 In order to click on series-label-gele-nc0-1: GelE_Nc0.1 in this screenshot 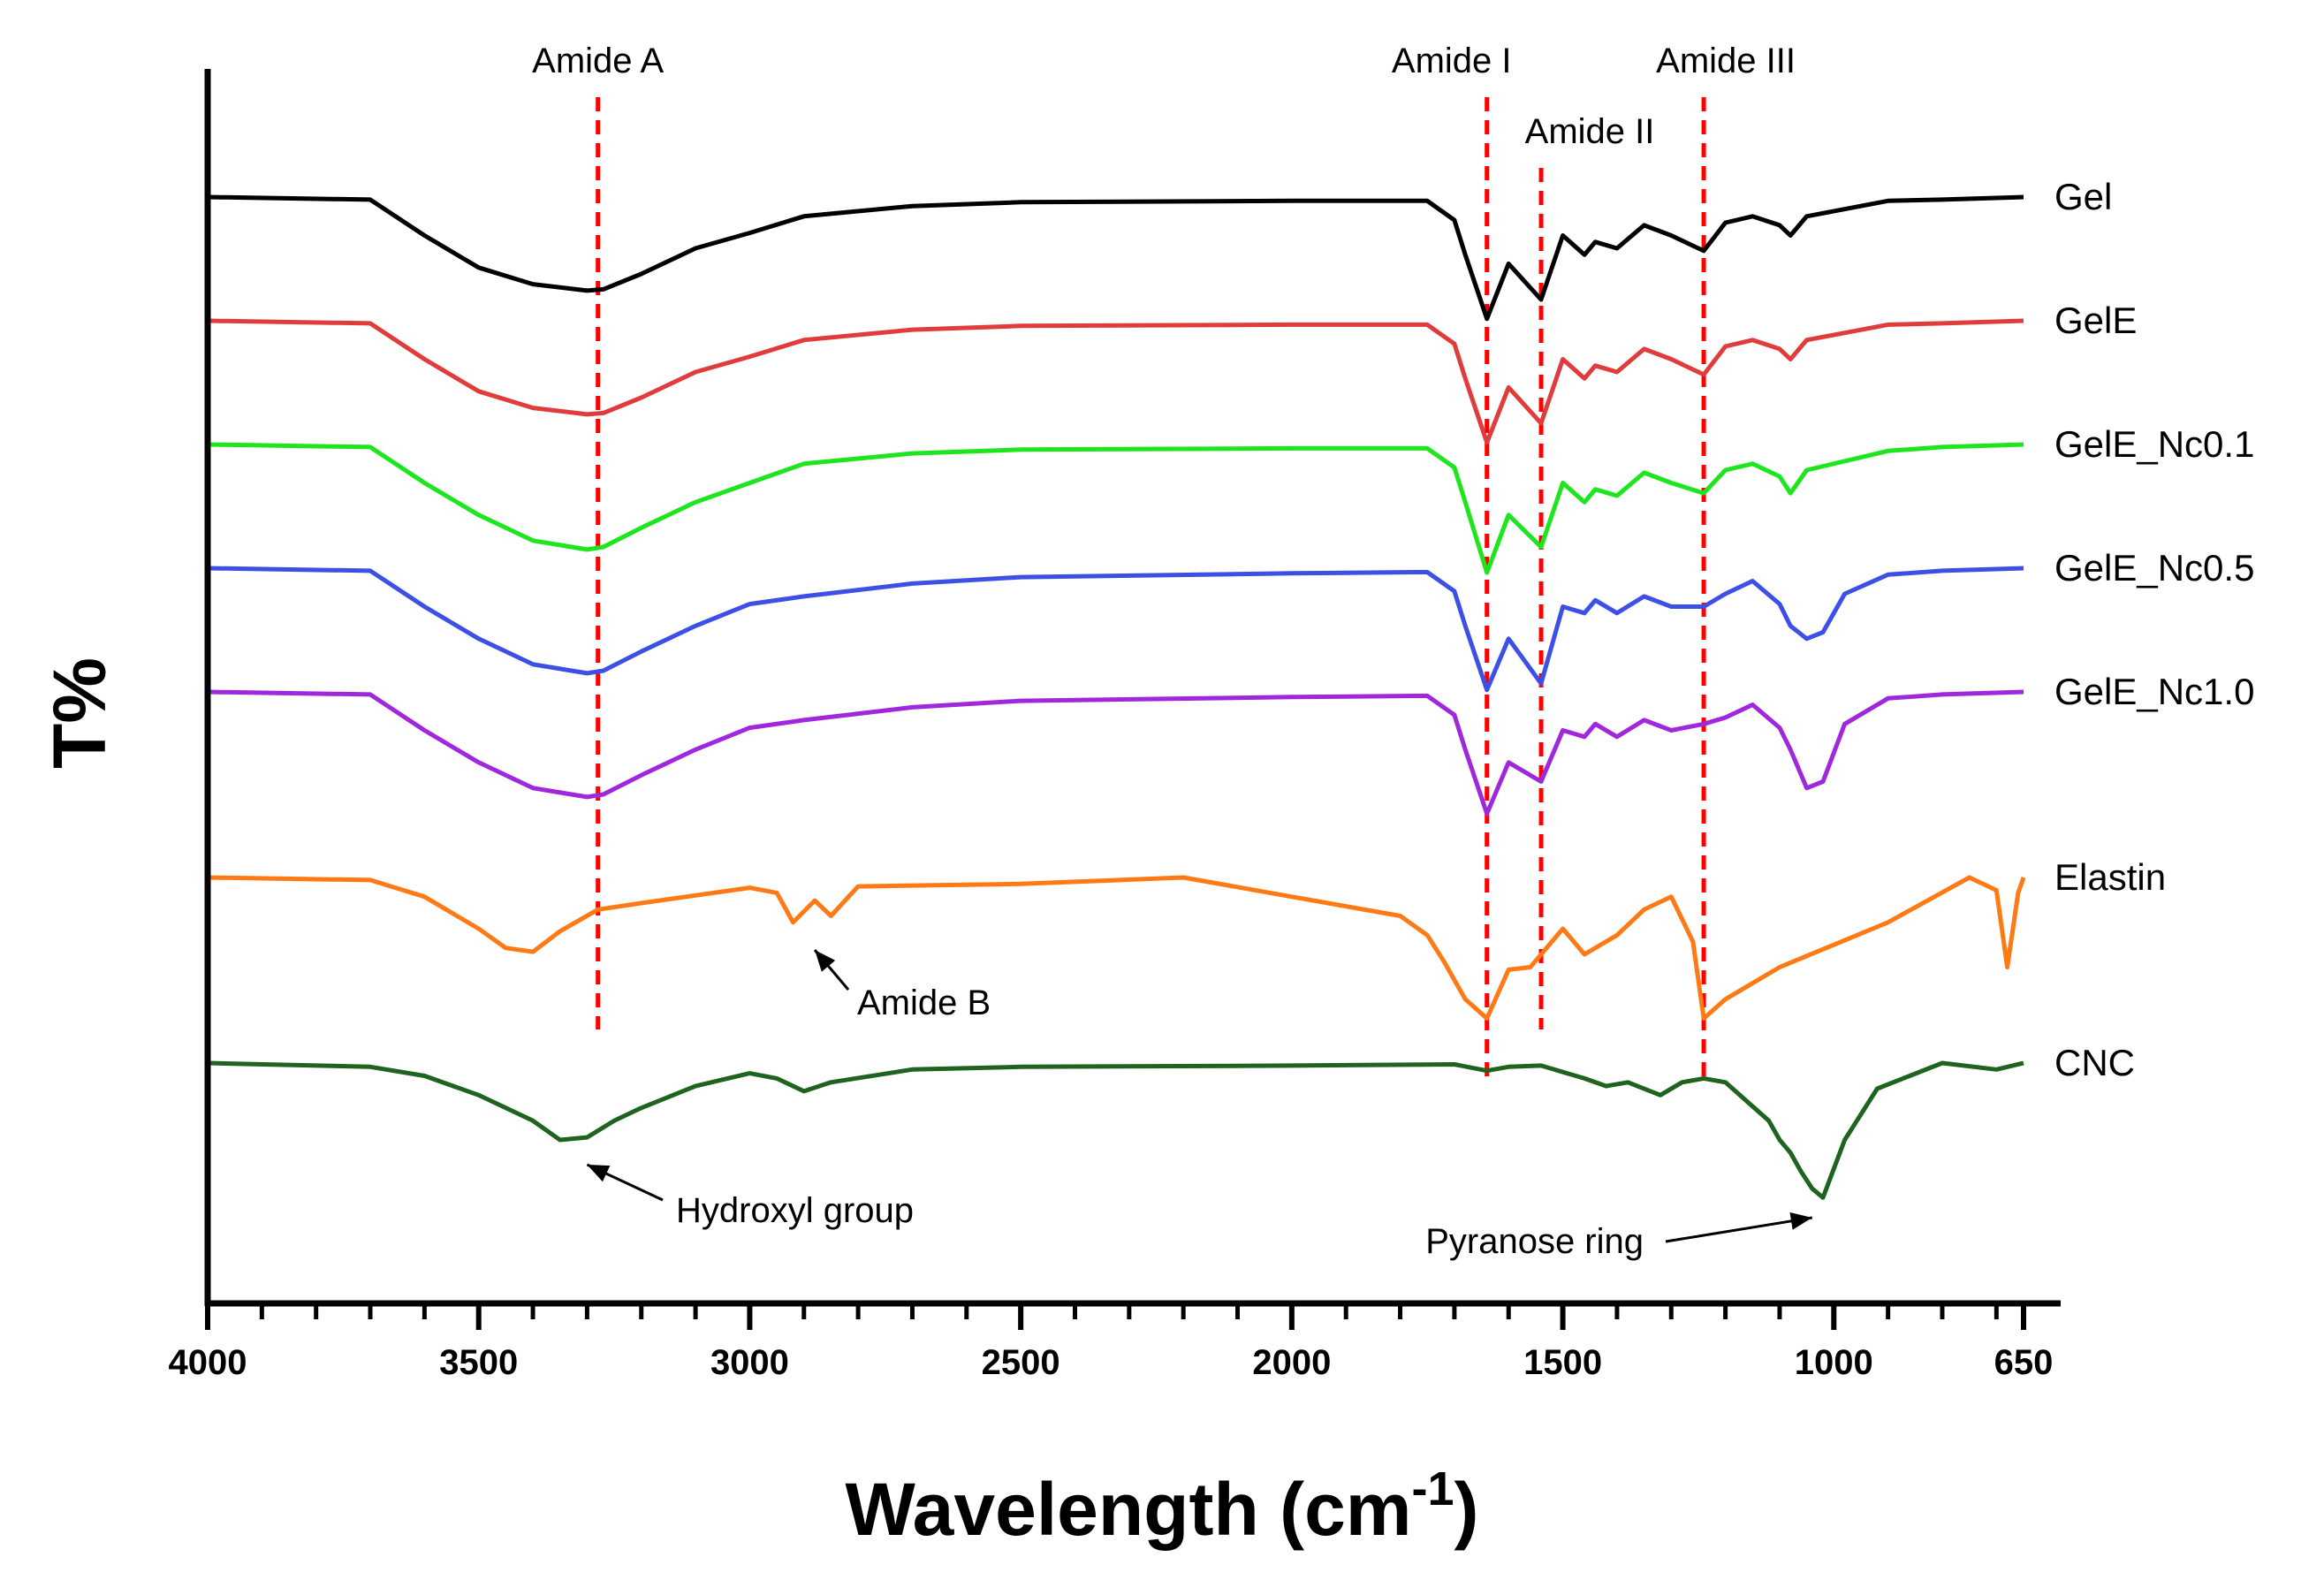, I will do `click(2154, 444)`.